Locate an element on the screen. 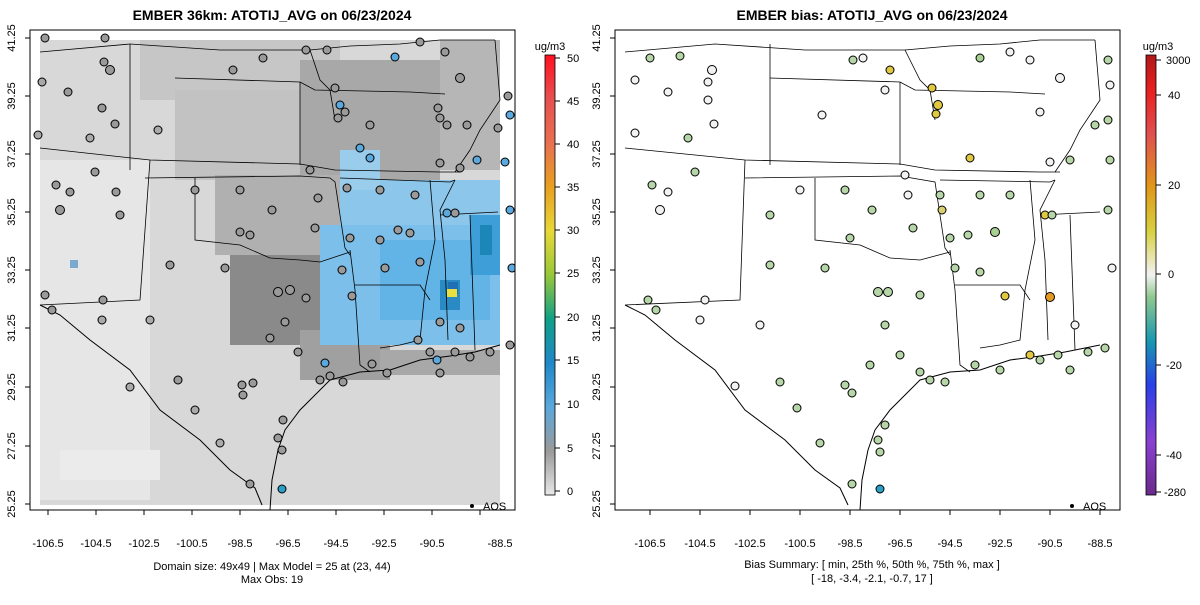  left-colorbar-tick: 10 is located at coordinates (573, 405).